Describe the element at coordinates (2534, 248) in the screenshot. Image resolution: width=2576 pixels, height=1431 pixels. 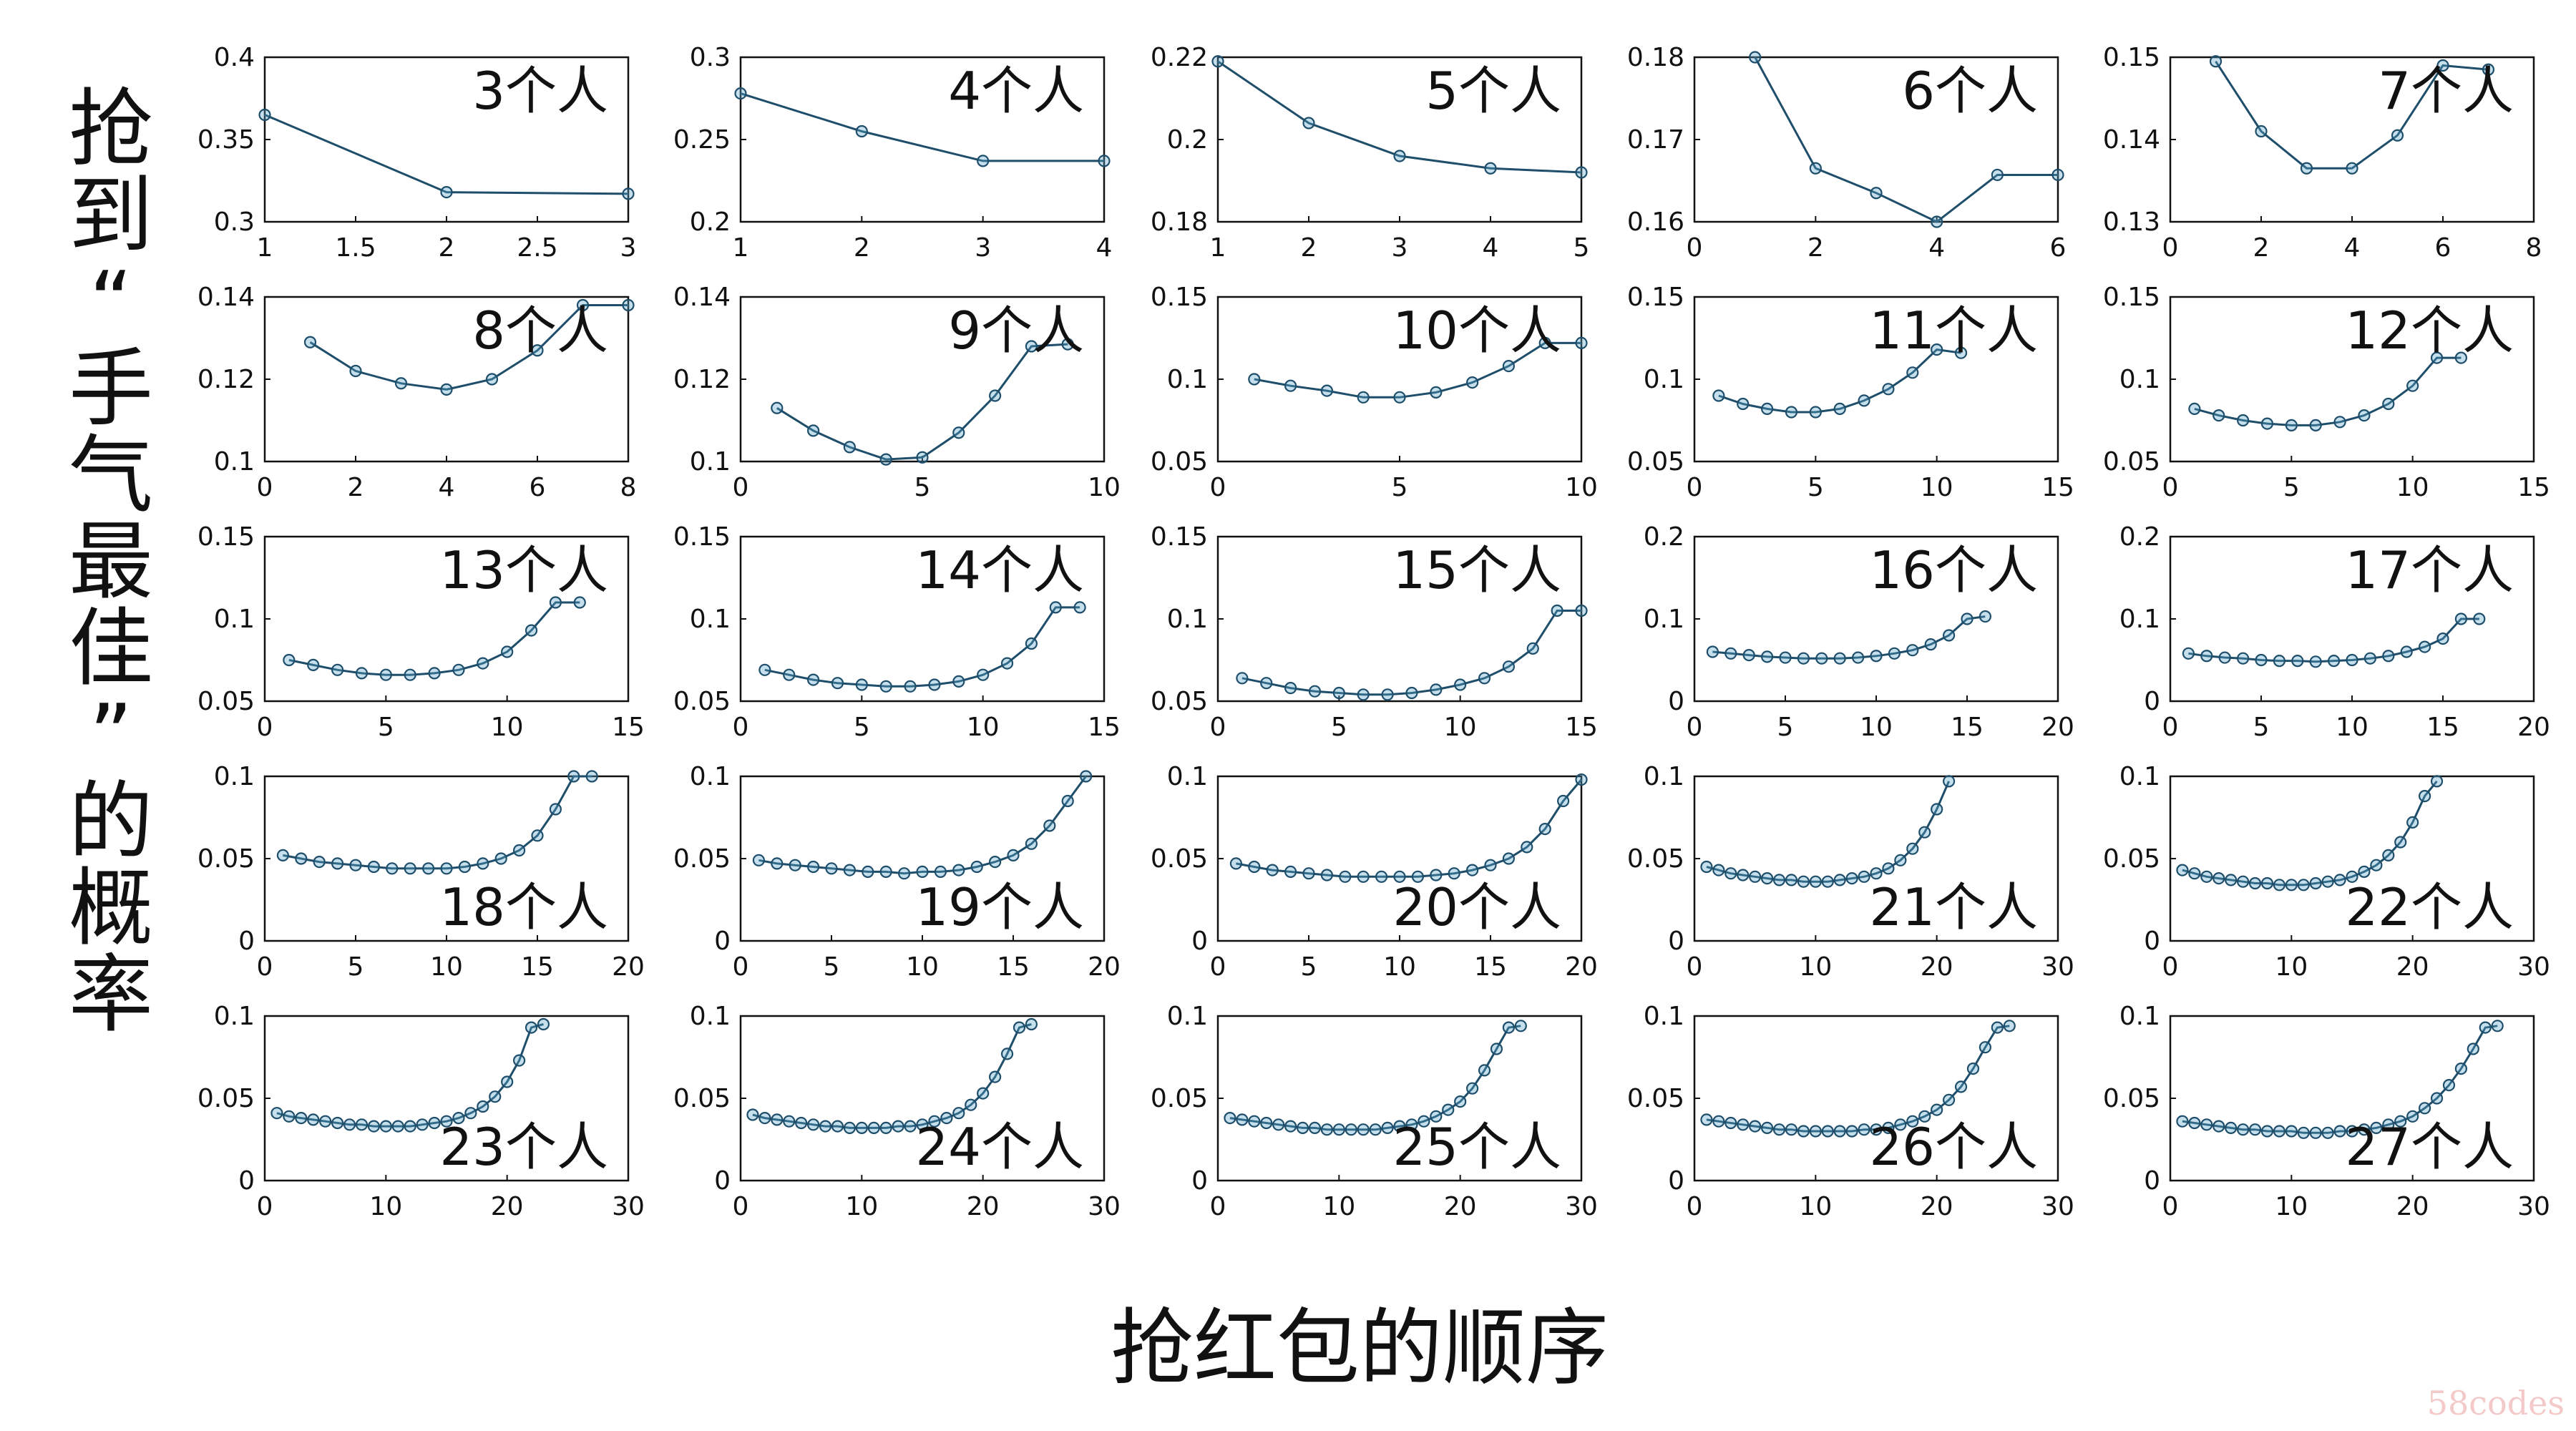
I see `x-tick-label: 8` at that location.